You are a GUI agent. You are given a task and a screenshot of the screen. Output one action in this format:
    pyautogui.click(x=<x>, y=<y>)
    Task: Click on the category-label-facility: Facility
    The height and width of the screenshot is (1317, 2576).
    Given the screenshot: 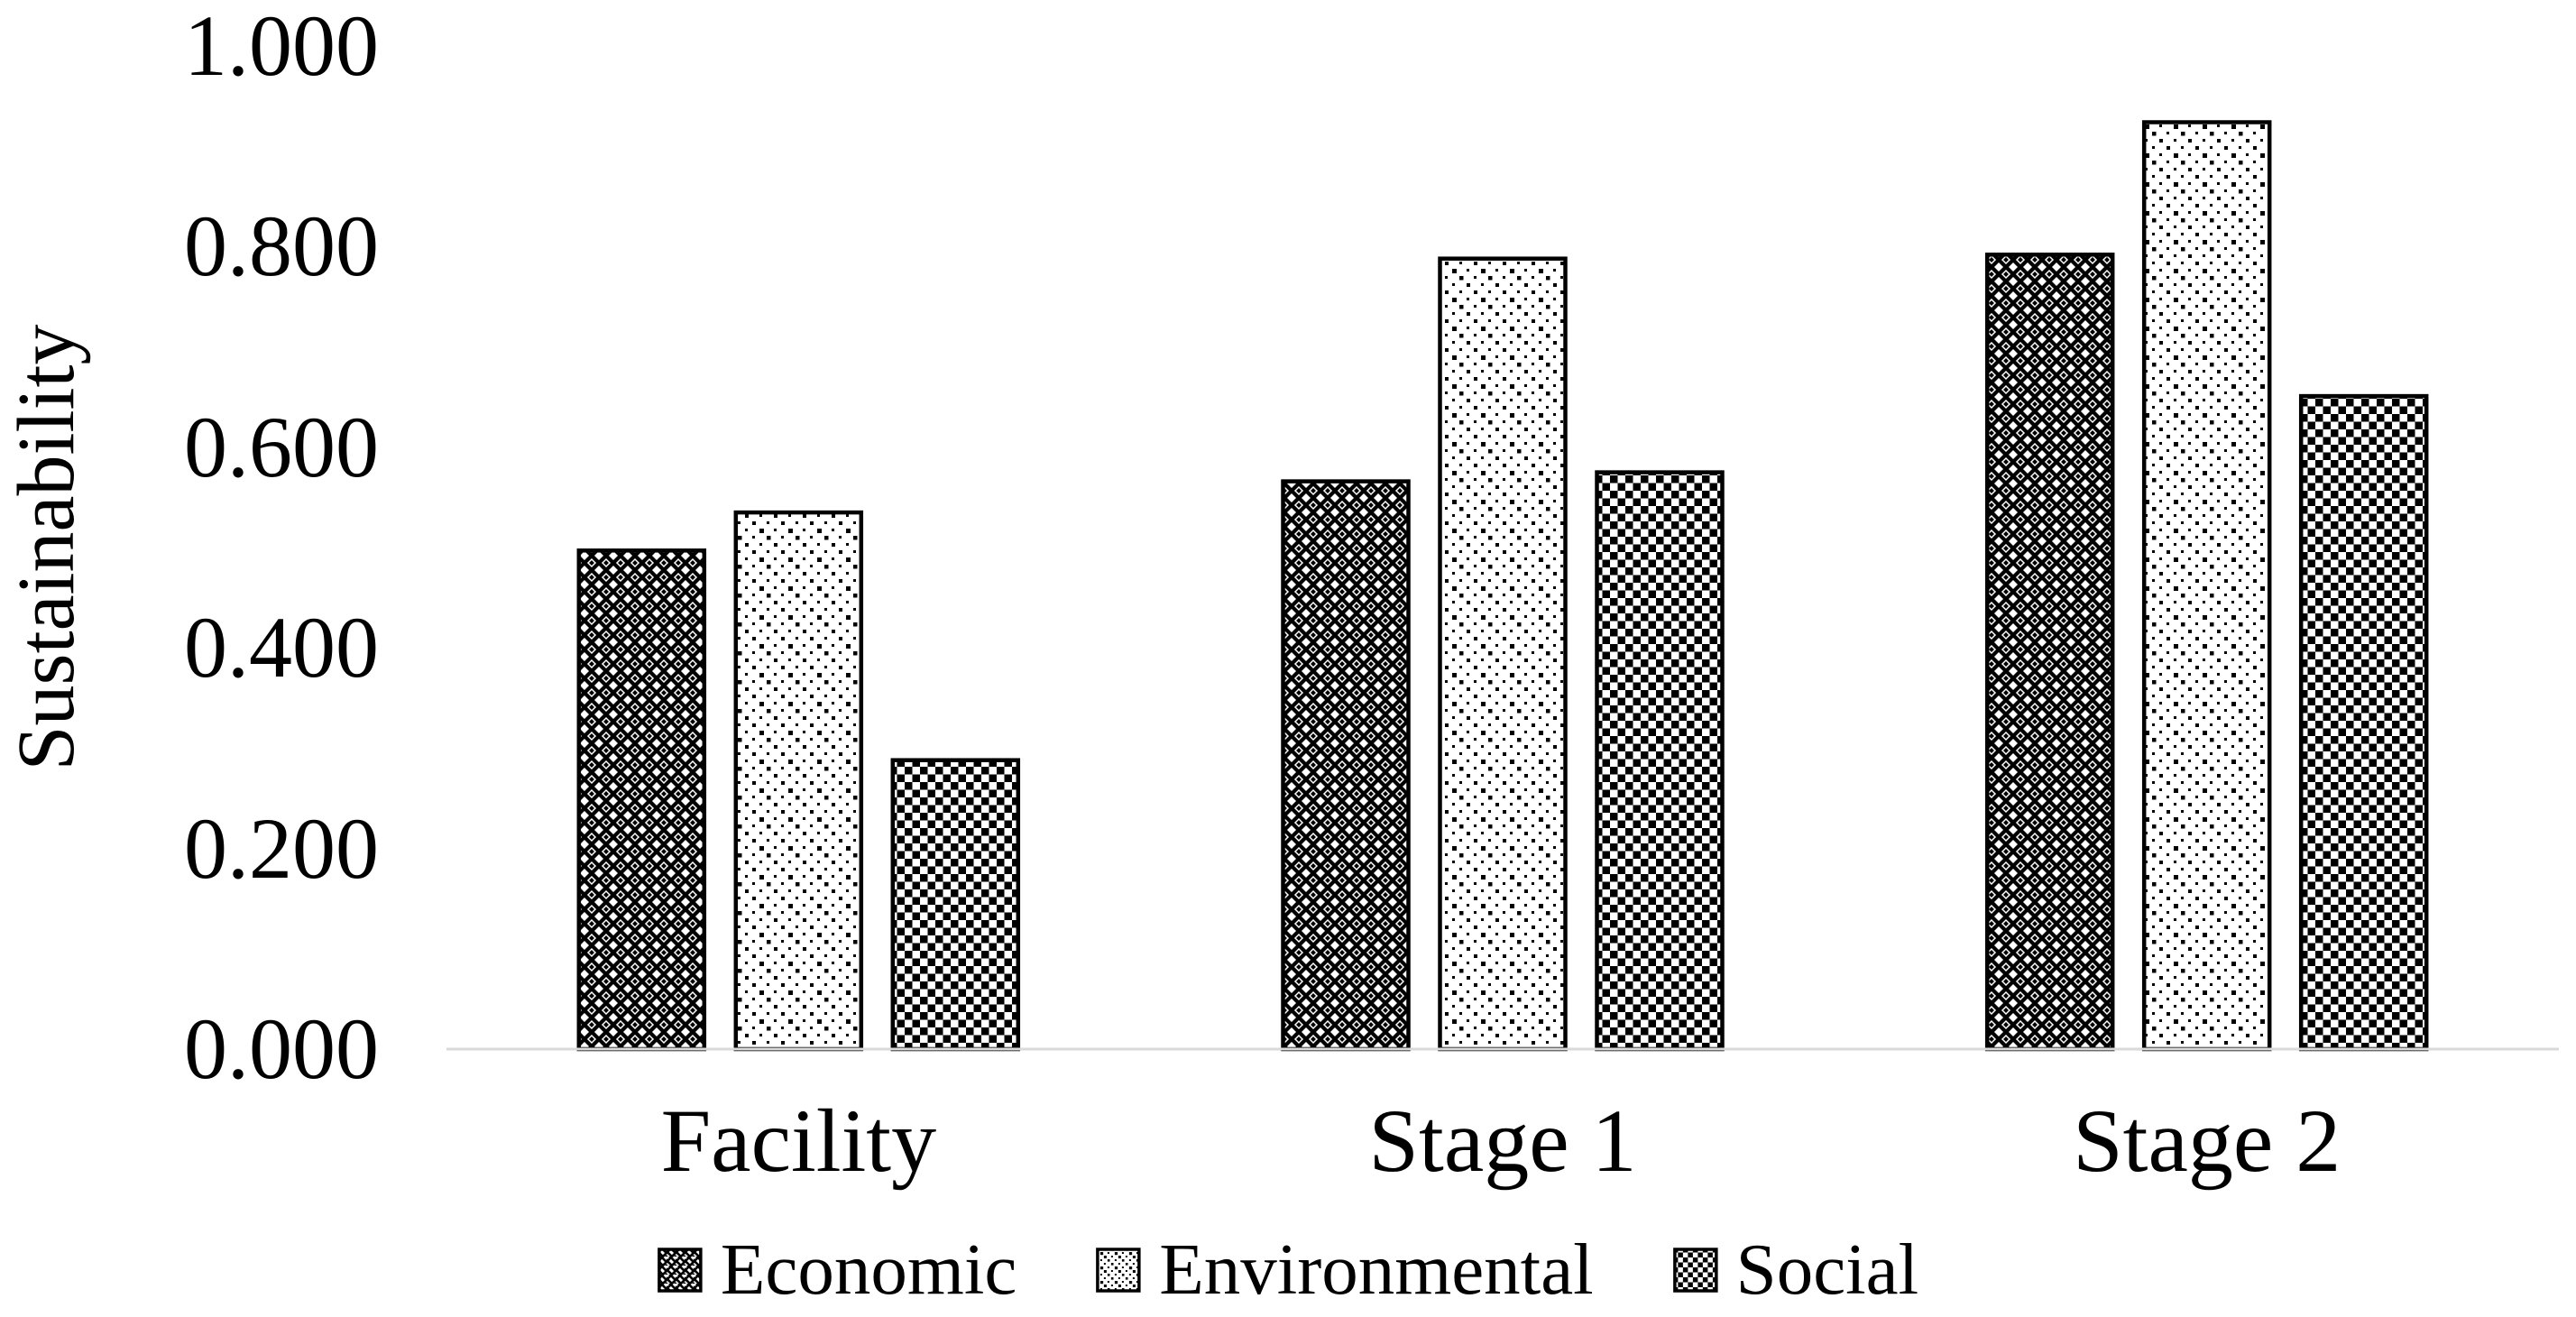 What is the action you would take?
    pyautogui.click(x=799, y=1141)
    